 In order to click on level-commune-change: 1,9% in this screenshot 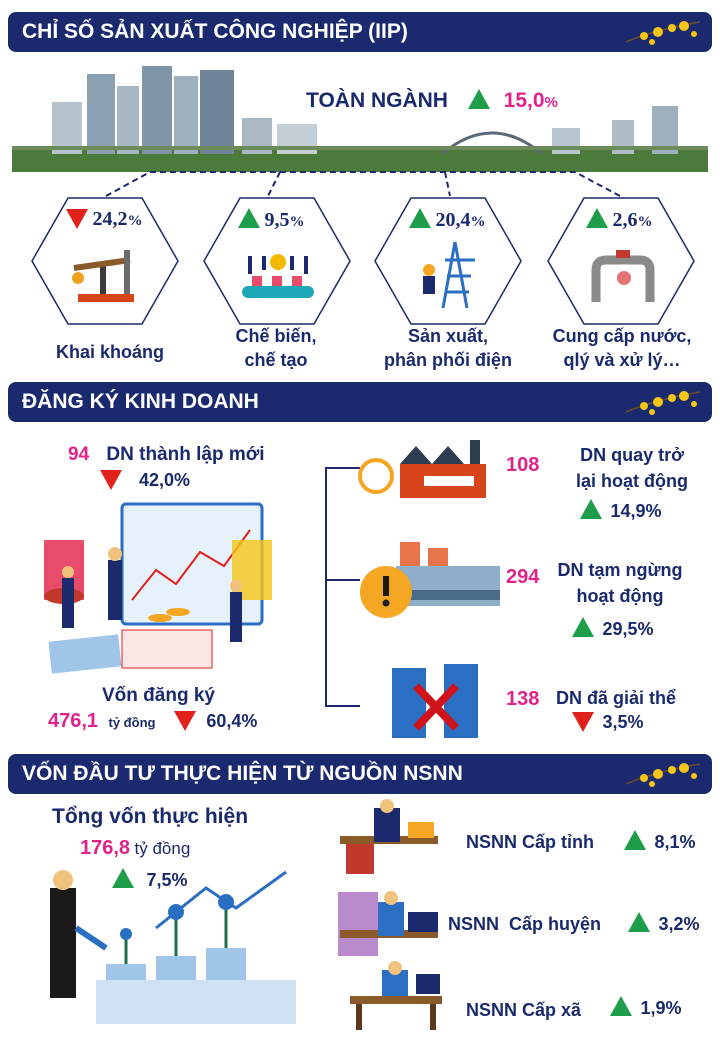, I will do `click(645, 1007)`.